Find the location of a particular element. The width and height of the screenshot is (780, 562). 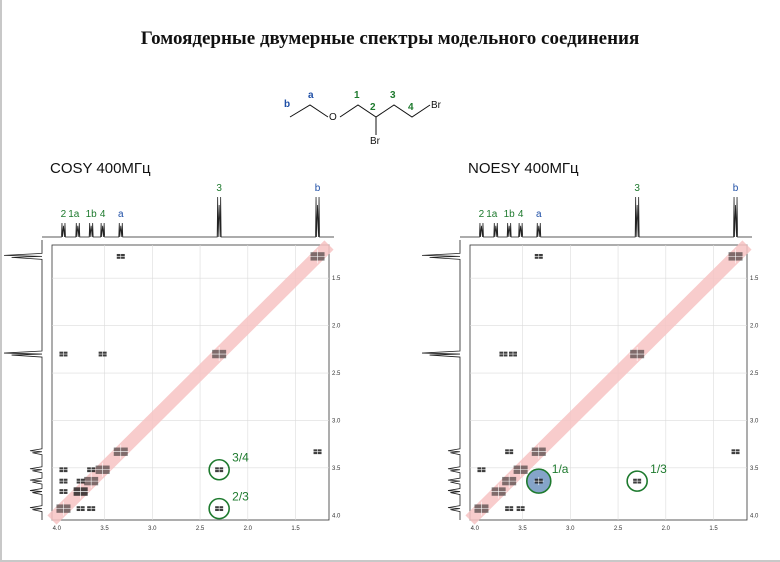

molecule-structure: b a O 12 Br 3 4 Br is located at coordinates (363, 118).